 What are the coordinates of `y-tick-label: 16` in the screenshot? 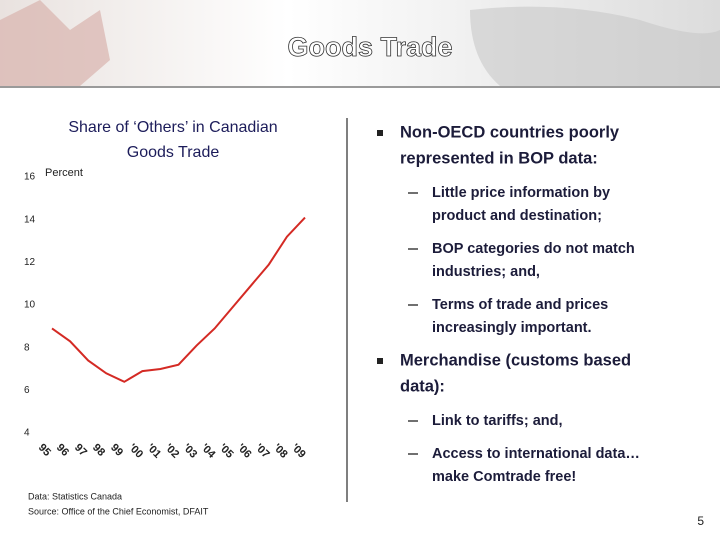 It's located at (30, 177).